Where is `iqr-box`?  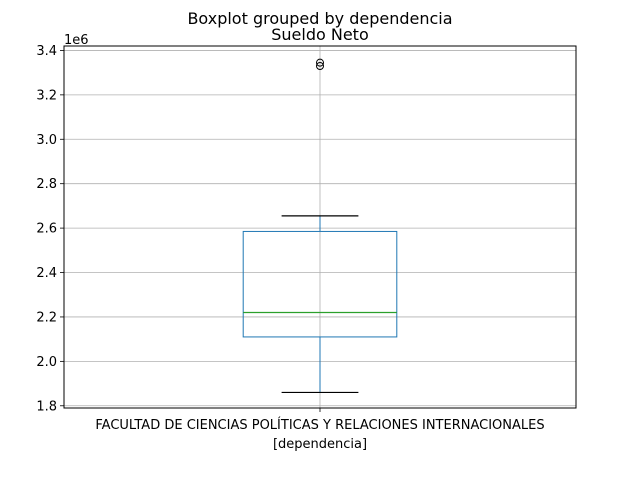 iqr-box is located at coordinates (320, 284).